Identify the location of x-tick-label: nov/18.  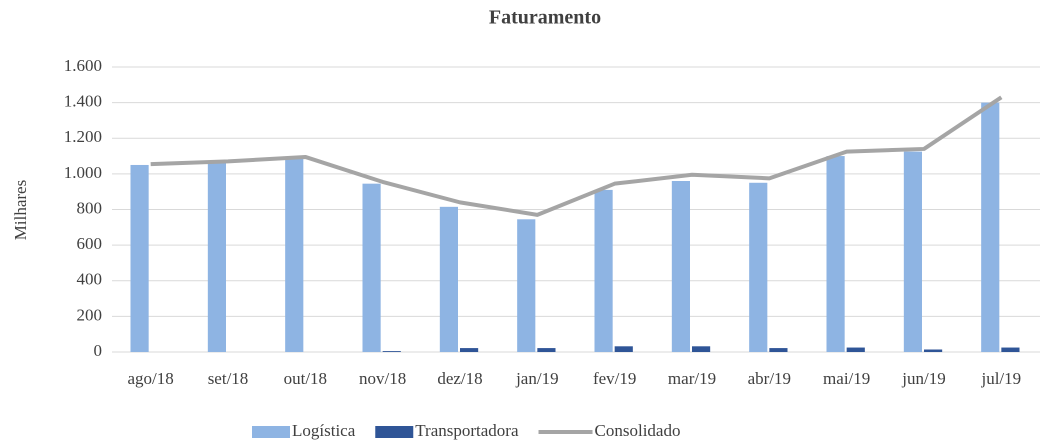
(382, 378).